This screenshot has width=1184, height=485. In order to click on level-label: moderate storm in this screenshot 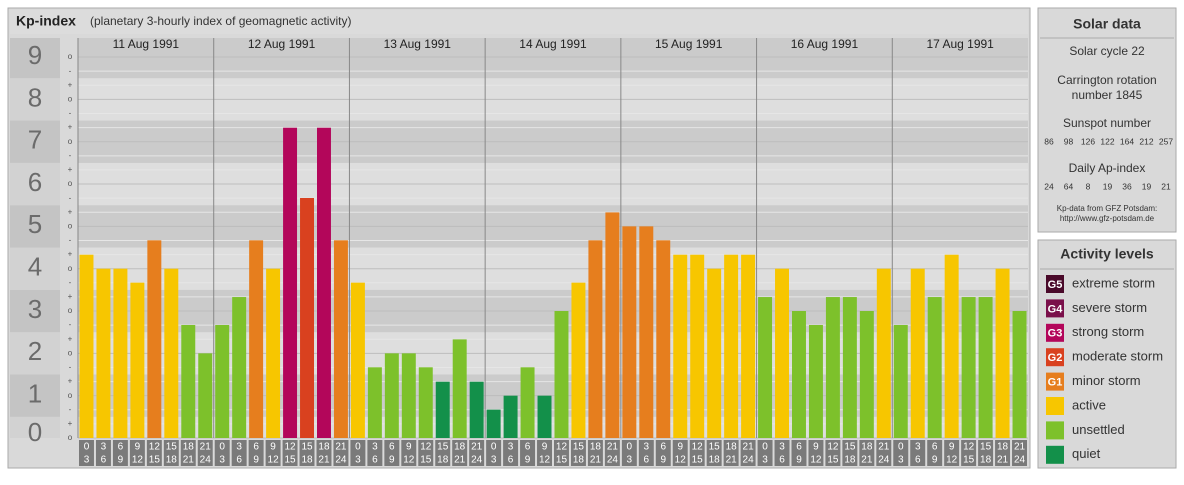, I will do `click(1117, 356)`.